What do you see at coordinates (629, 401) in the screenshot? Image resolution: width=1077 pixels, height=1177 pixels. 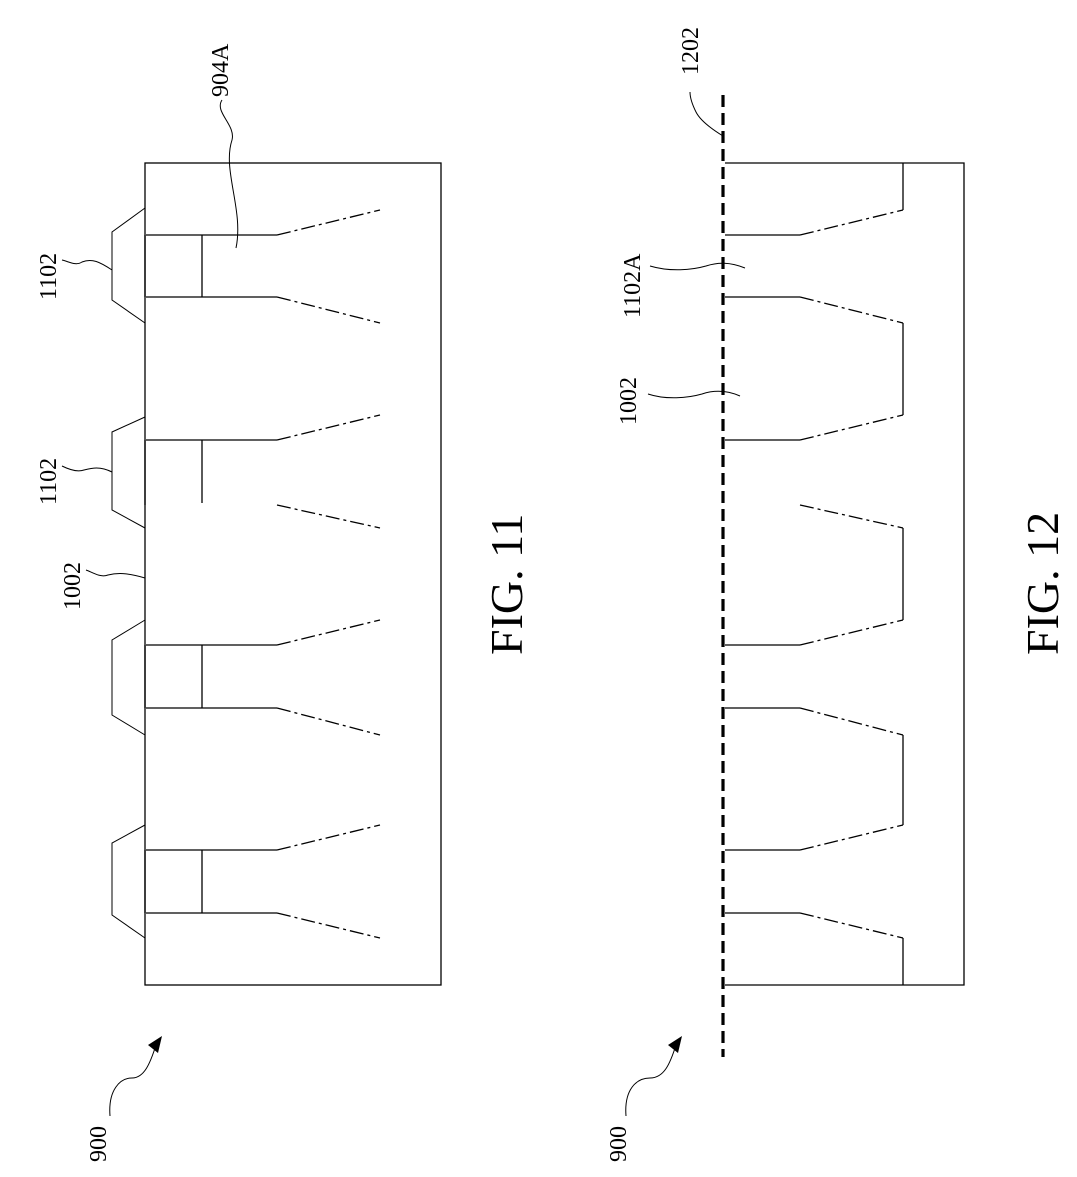 I see `fig12-label-1002: 1002` at bounding box center [629, 401].